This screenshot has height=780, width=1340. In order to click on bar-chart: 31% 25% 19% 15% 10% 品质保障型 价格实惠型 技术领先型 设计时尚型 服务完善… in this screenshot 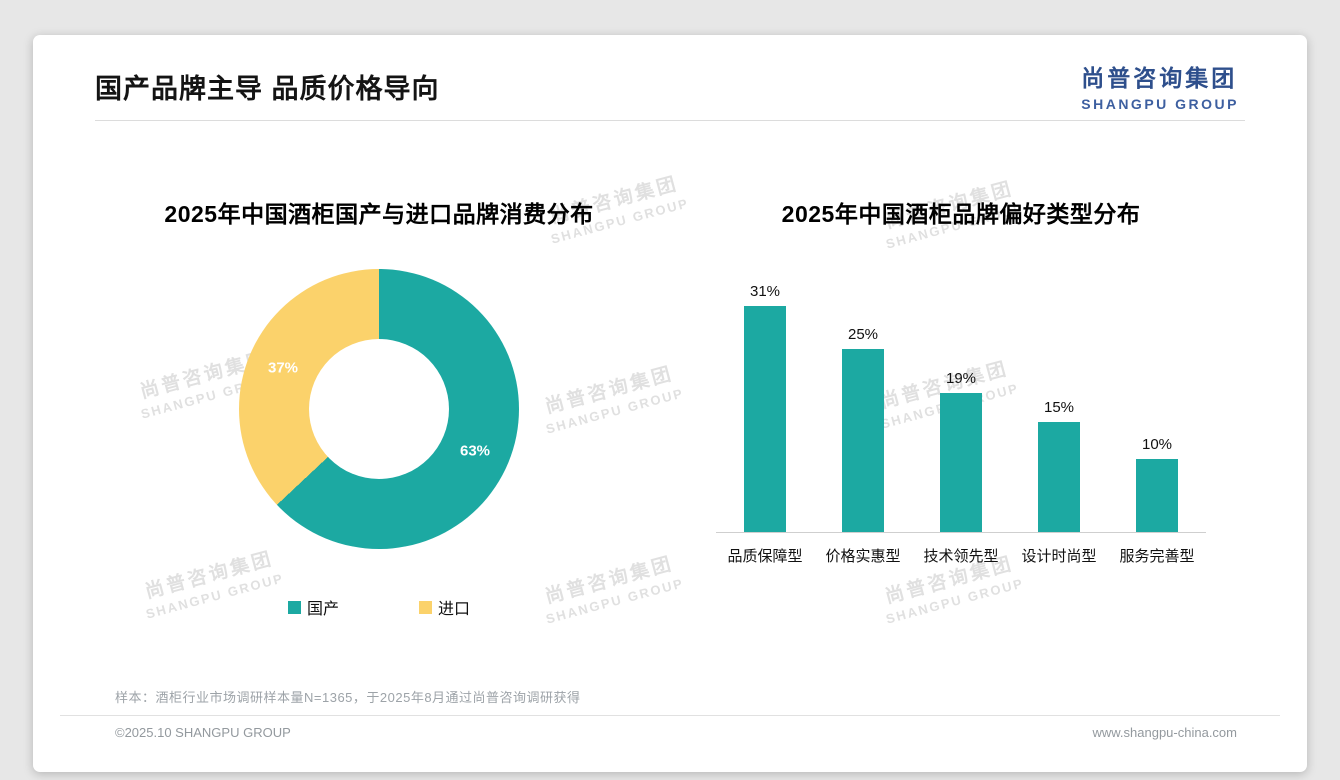, I will do `click(961, 420)`.